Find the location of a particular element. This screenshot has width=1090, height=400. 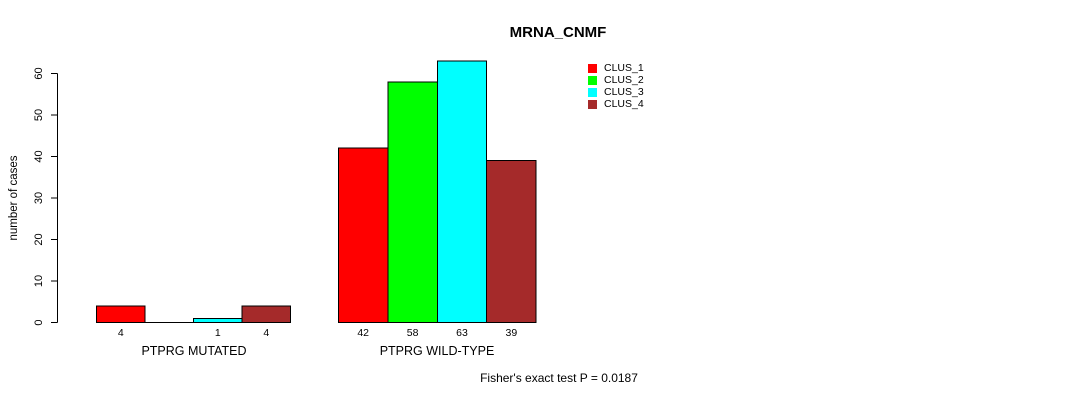

bar-value-label-CLUS_3-group0: 1 is located at coordinates (218, 333).